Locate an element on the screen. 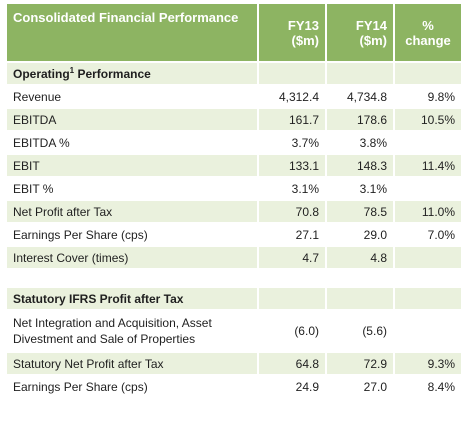 The height and width of the screenshot is (423, 466). cell-text: EBITDA is located at coordinates (35, 119).